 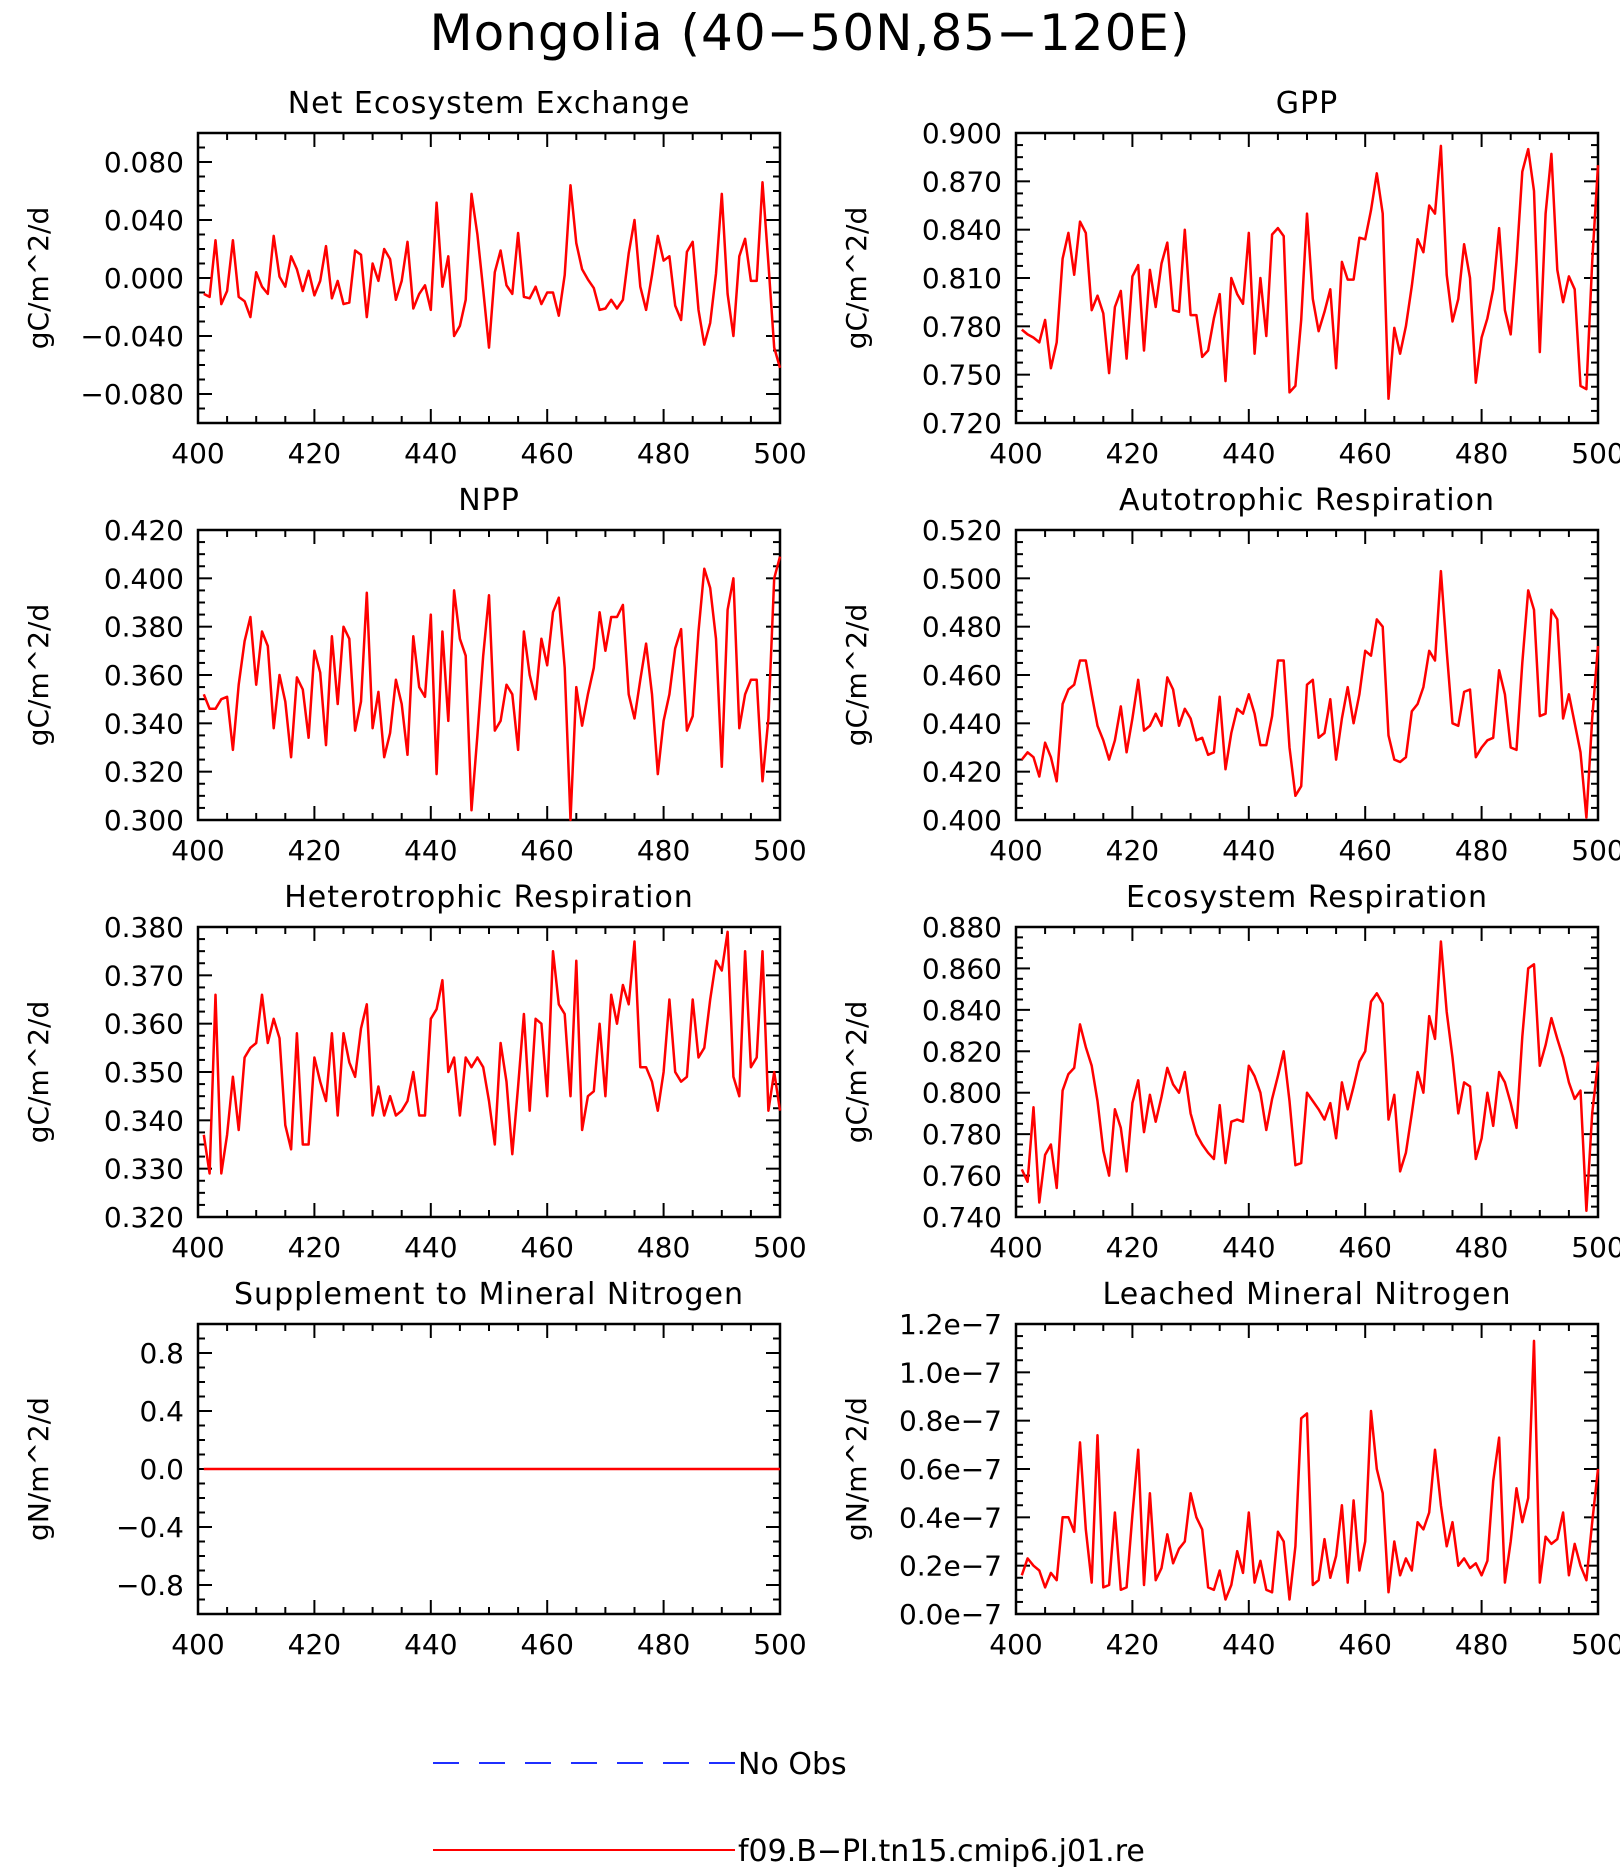 What do you see at coordinates (489, 500) in the screenshot?
I see `panel-title: NPP` at bounding box center [489, 500].